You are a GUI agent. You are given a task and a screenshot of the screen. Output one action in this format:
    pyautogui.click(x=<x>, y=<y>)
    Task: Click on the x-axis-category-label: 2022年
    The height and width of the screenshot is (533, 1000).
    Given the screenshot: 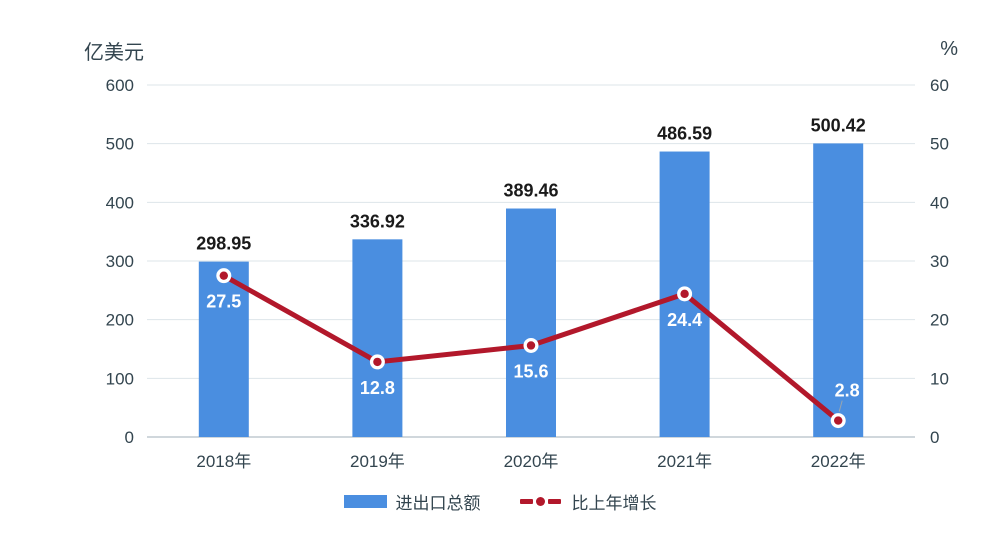 What is the action you would take?
    pyautogui.click(x=838, y=461)
    